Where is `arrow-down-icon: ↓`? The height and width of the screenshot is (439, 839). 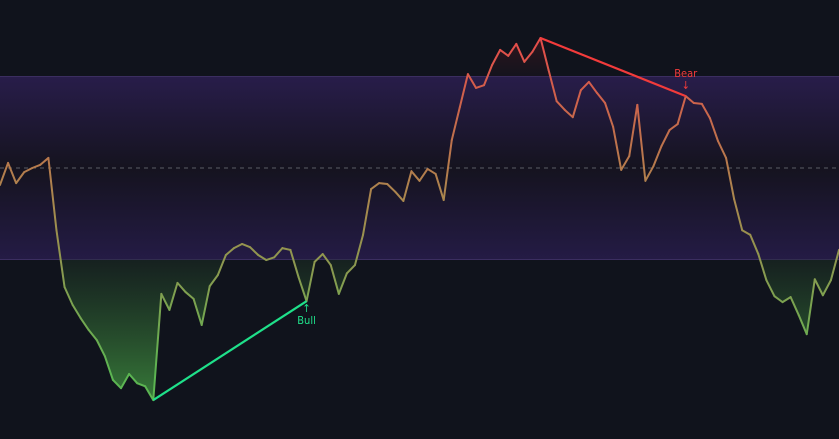 arrow-down-icon: ↓ is located at coordinates (685, 86).